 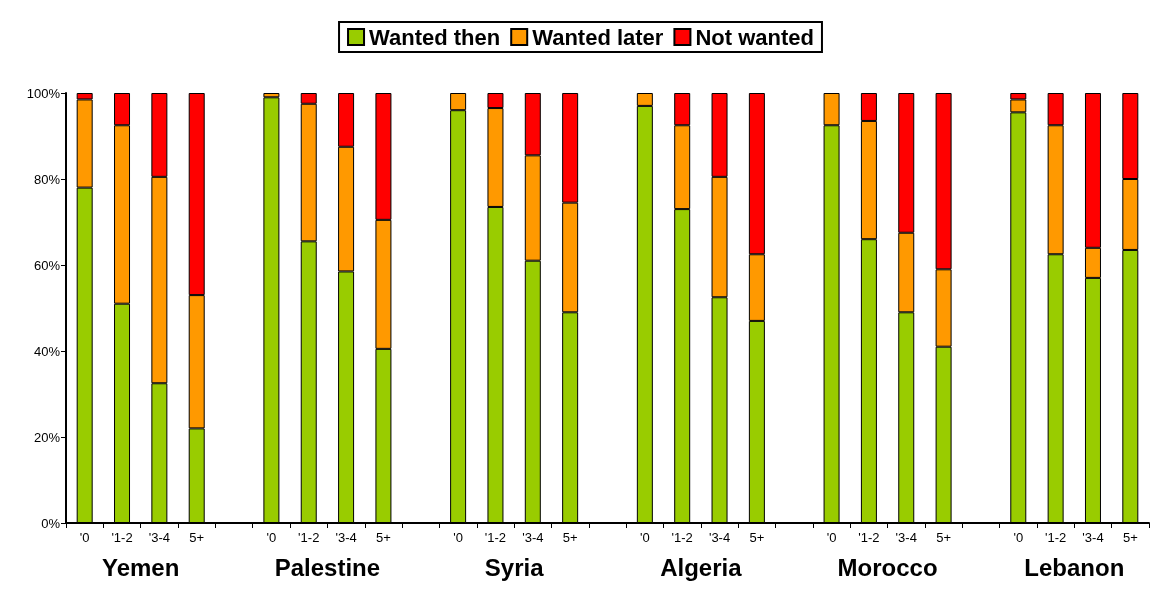 What do you see at coordinates (754, 37) in the screenshot?
I see `legend-label: Not wanted` at bounding box center [754, 37].